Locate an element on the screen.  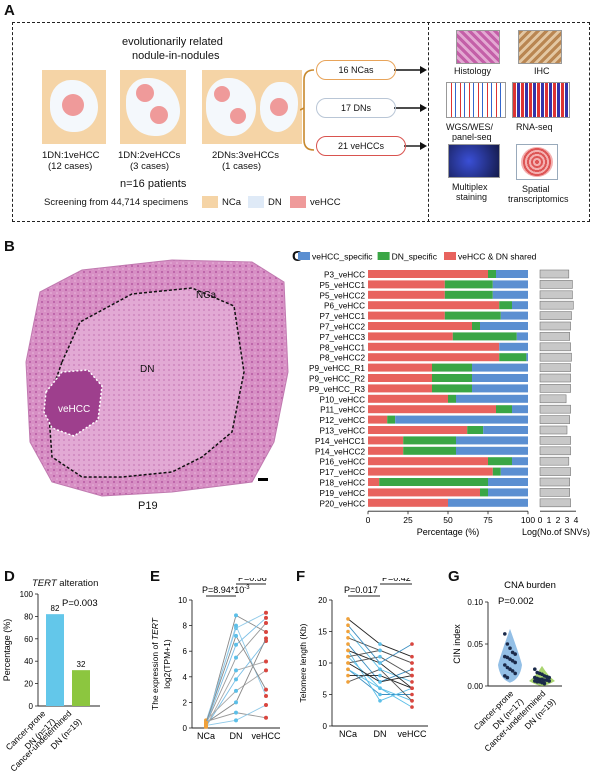
row-label: P3_veHCC is located at coordinates (344, 275).